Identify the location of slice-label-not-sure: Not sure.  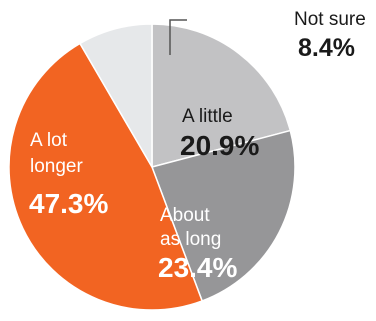
(330, 19).